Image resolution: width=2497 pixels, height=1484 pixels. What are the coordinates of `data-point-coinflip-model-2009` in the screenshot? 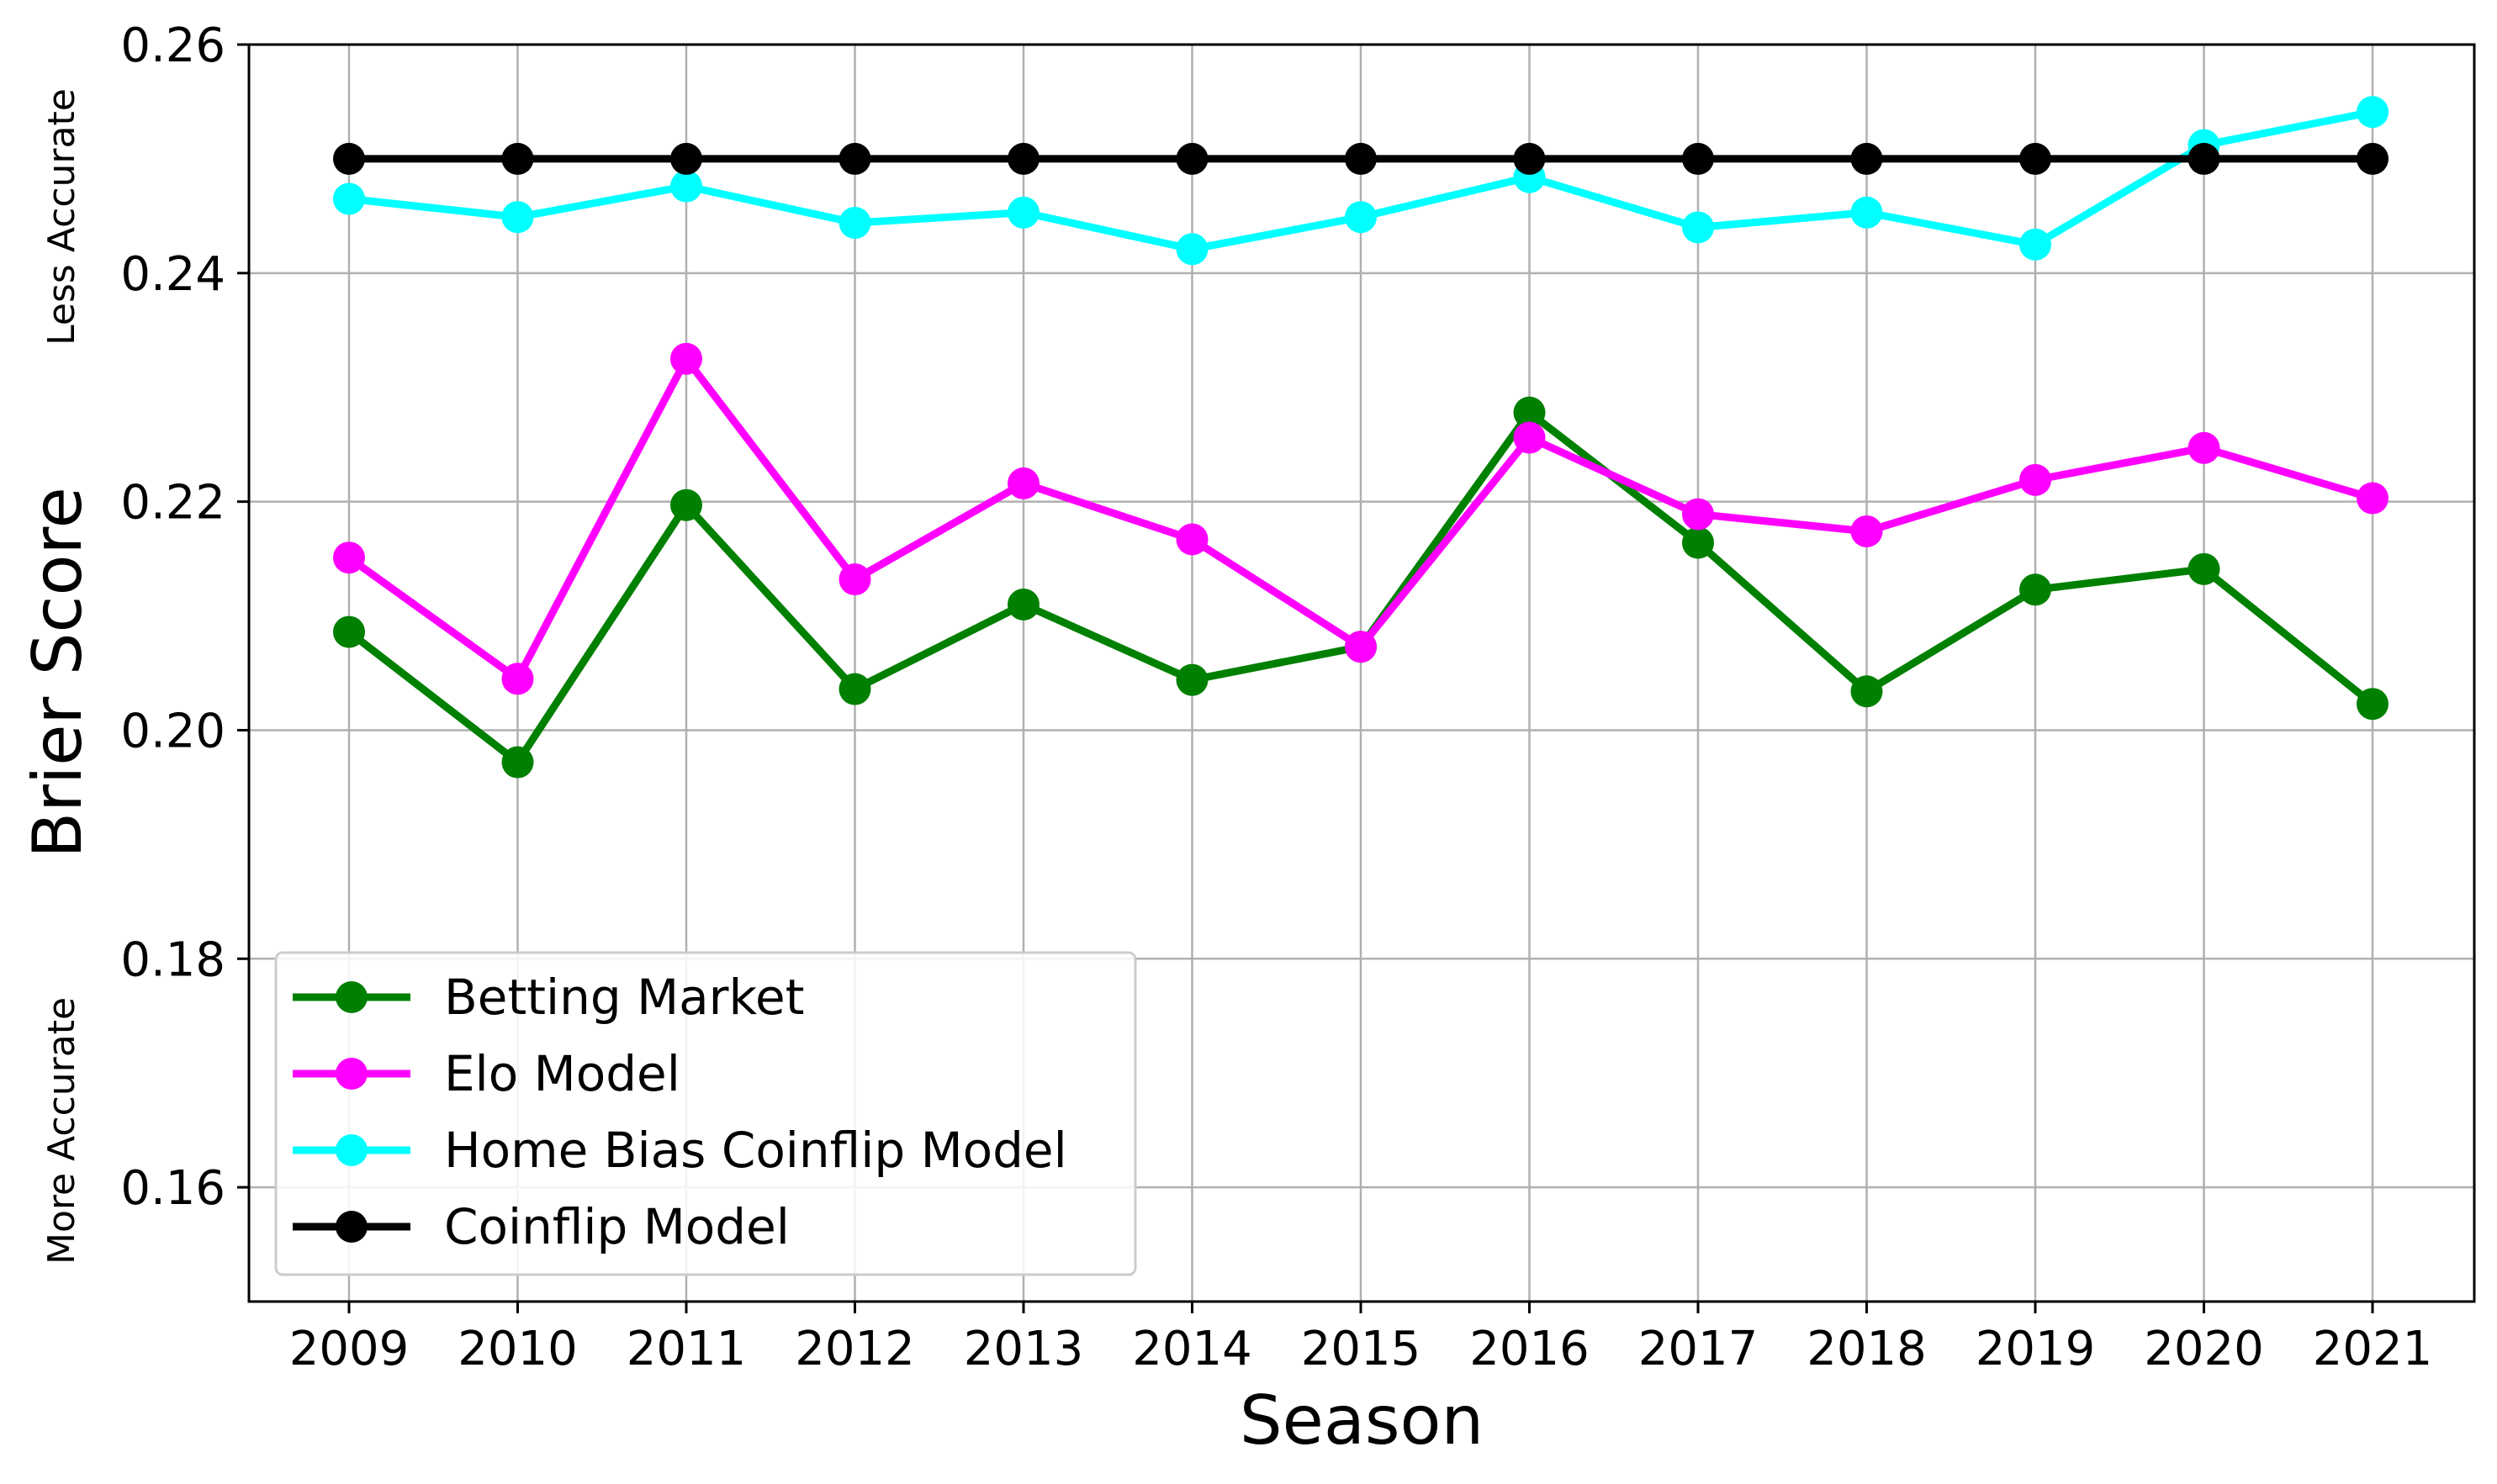 It's located at (349, 158).